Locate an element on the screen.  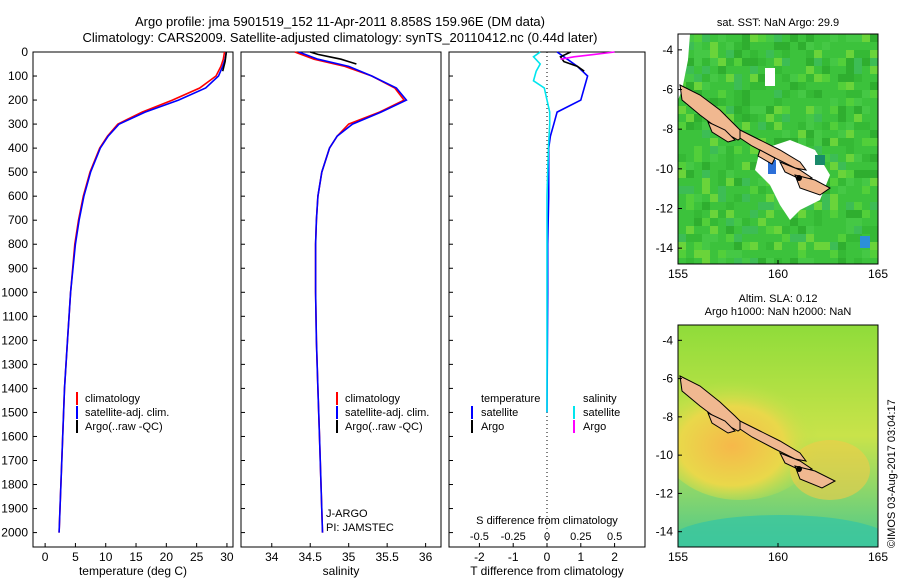
sst-map is located at coordinates (778, 149).